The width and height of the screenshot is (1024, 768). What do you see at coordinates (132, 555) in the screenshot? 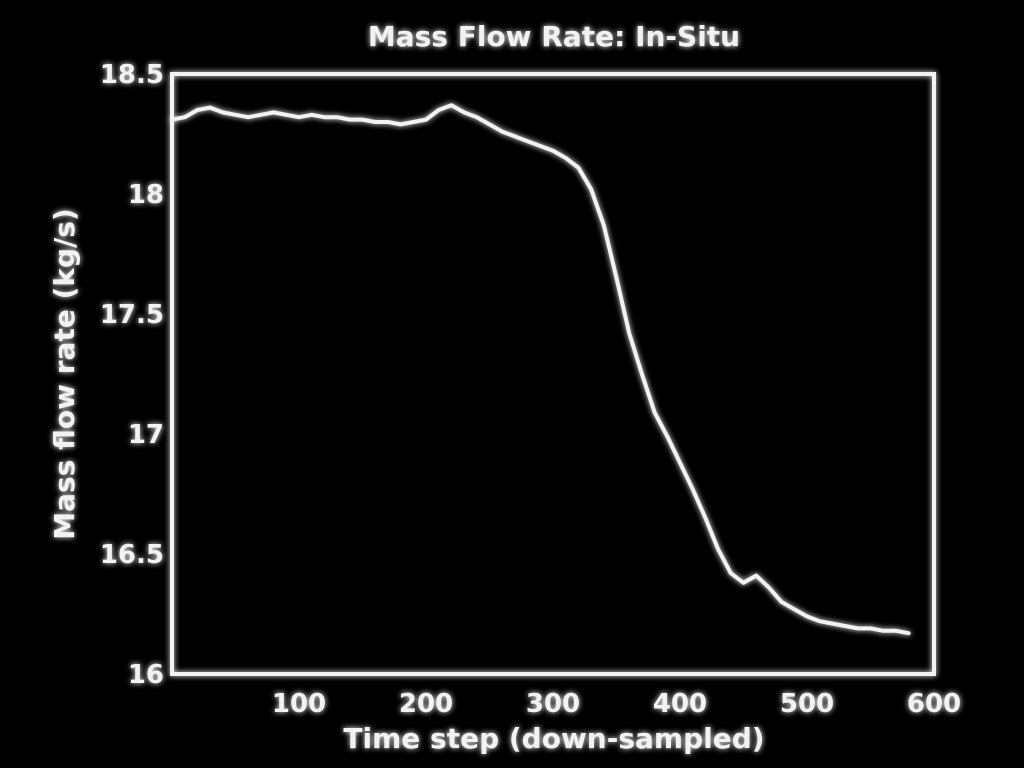
I see `y-tick-label: 16.5` at bounding box center [132, 555].